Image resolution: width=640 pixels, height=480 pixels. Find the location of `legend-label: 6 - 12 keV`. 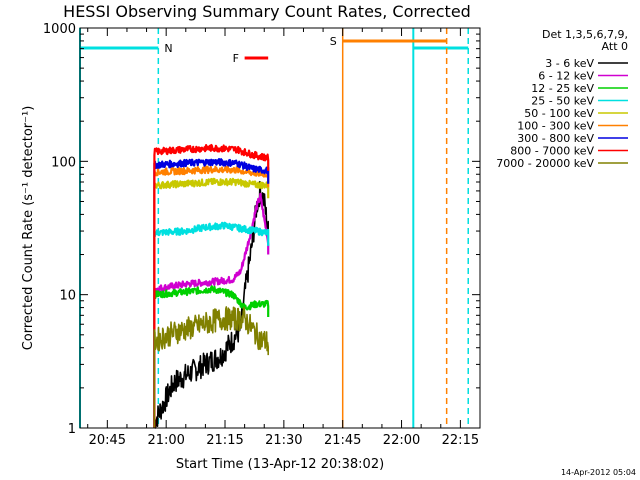

legend-label: 6 - 12 keV is located at coordinates (566, 76).